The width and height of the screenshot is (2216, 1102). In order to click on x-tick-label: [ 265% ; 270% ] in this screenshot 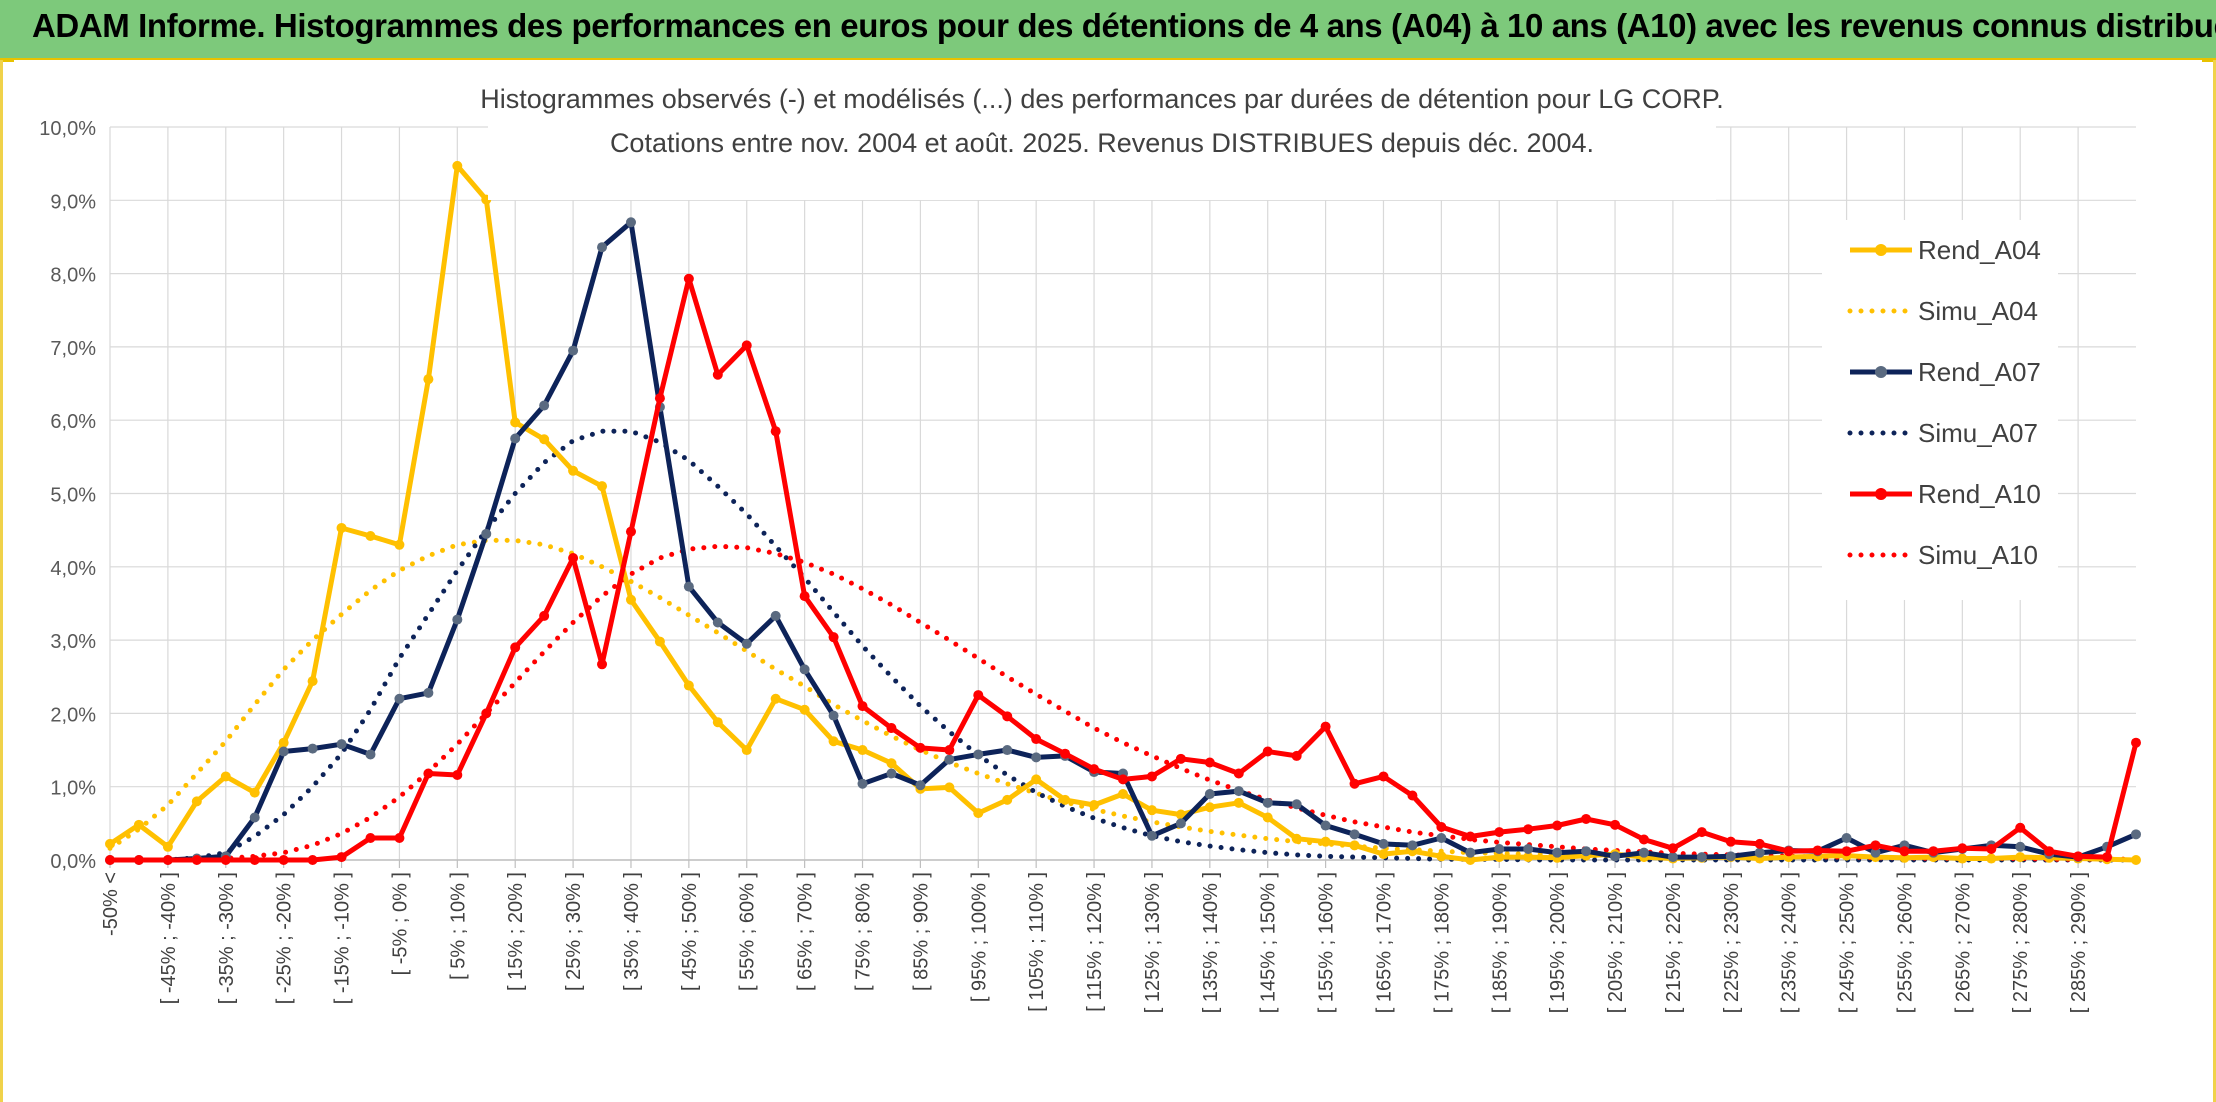, I will do `click(1963, 942)`.